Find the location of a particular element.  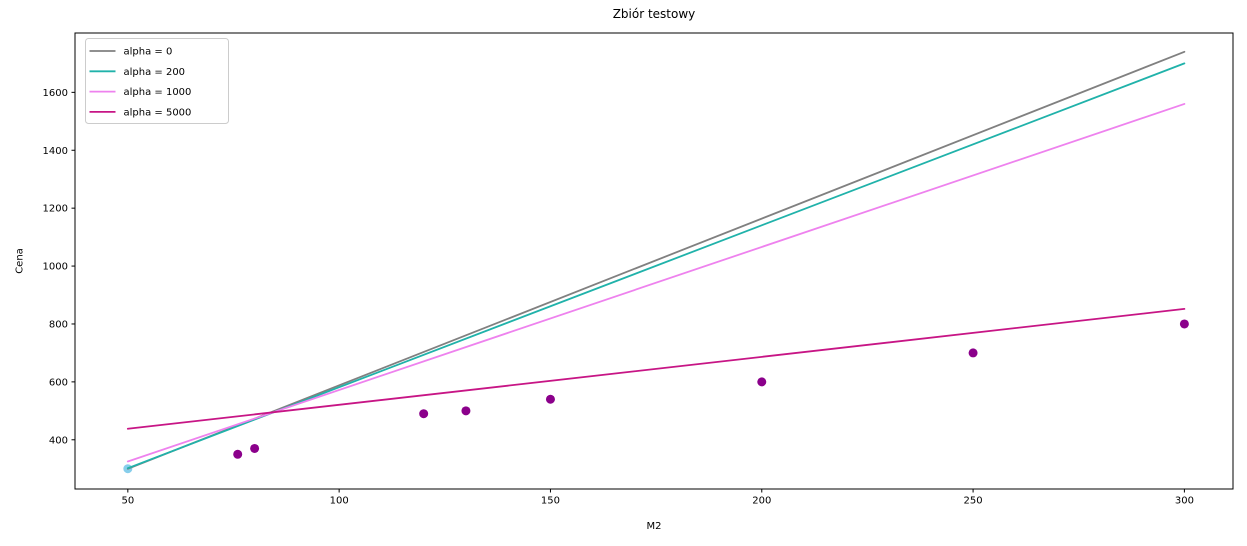

y-tick-label: 1200 is located at coordinates (55, 209).